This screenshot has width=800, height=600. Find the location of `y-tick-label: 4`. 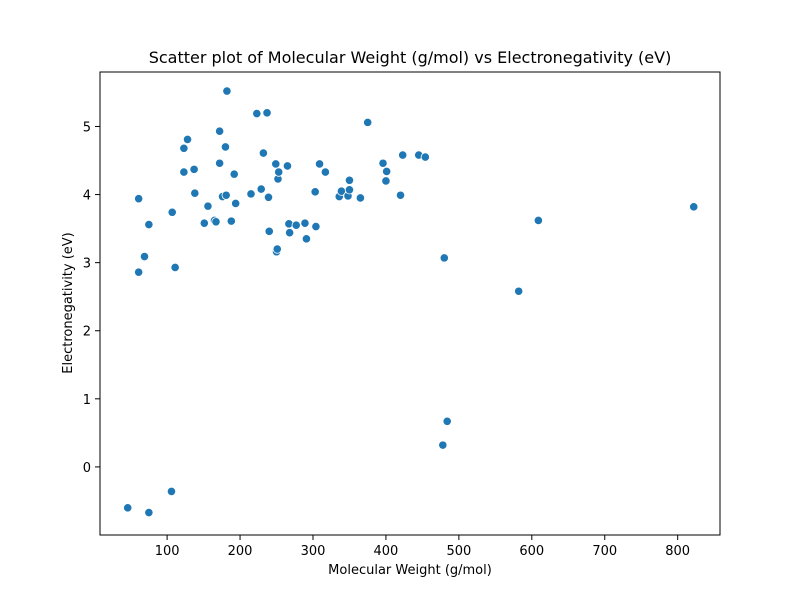

y-tick-label: 4 is located at coordinates (87, 196).